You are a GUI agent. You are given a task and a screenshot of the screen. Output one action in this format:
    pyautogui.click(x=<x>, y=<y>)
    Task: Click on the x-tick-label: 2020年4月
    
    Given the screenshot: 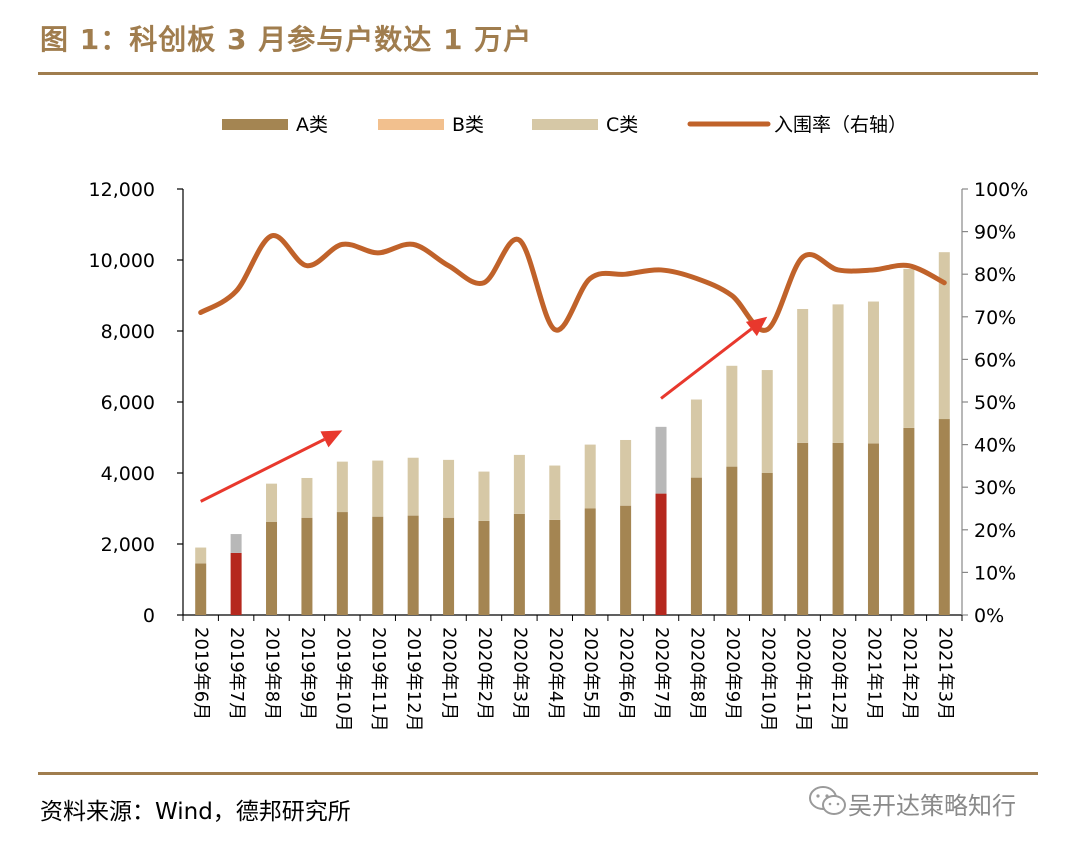 What is the action you would take?
    pyautogui.click(x=555, y=673)
    